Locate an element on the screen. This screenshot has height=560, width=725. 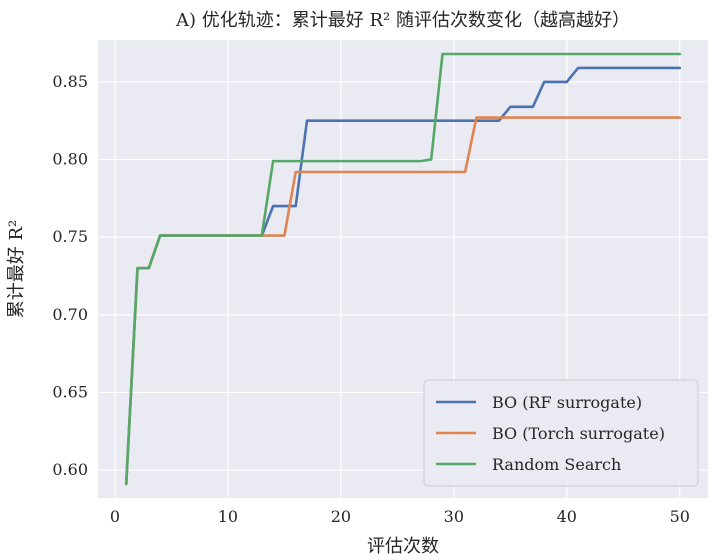
legend-box is located at coordinates (561, 433).